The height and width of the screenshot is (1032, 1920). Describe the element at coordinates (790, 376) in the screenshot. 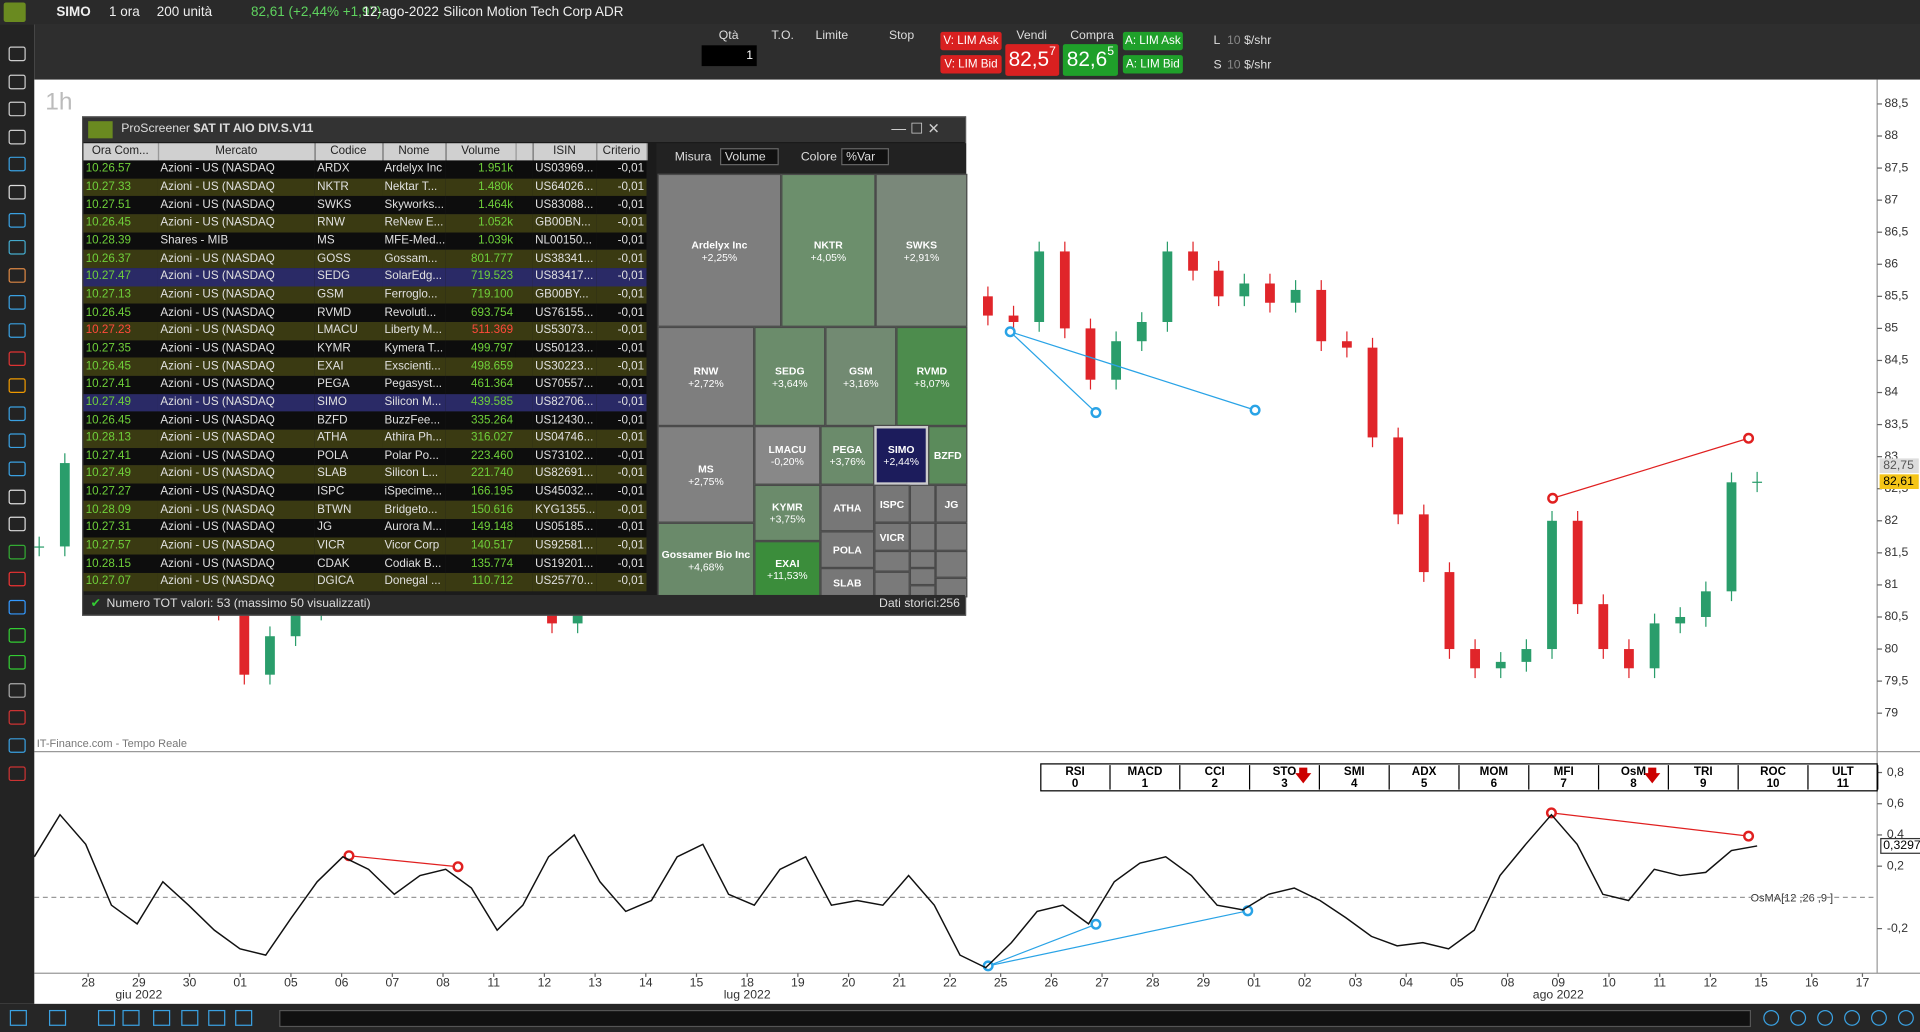

I see `treemap-tile: SEDG +3,64%` at that location.